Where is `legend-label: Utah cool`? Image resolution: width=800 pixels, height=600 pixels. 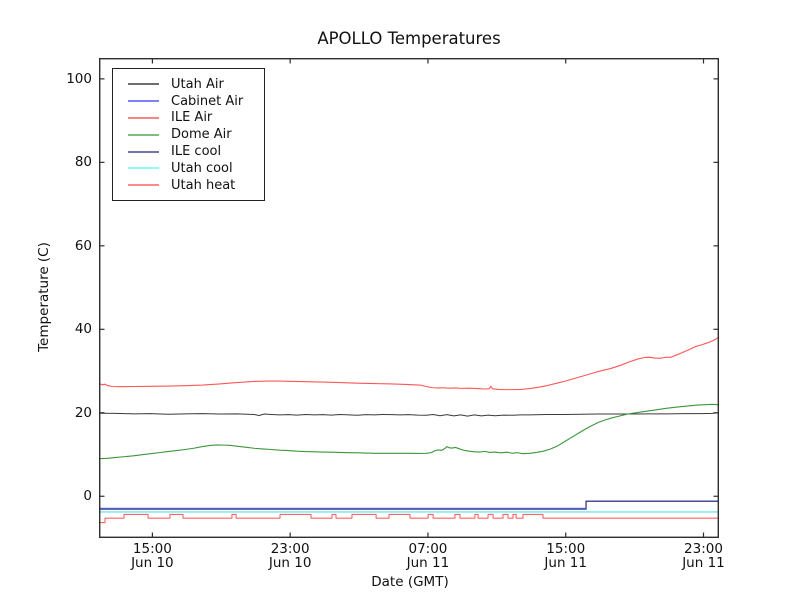 legend-label: Utah cool is located at coordinates (202, 168).